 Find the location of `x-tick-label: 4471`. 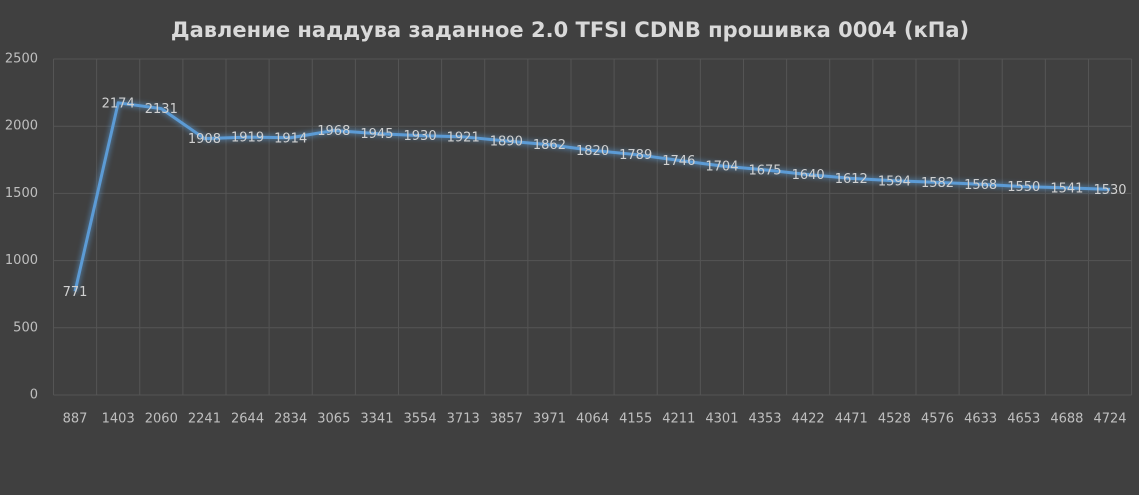

x-tick-label: 4471 is located at coordinates (851, 419).